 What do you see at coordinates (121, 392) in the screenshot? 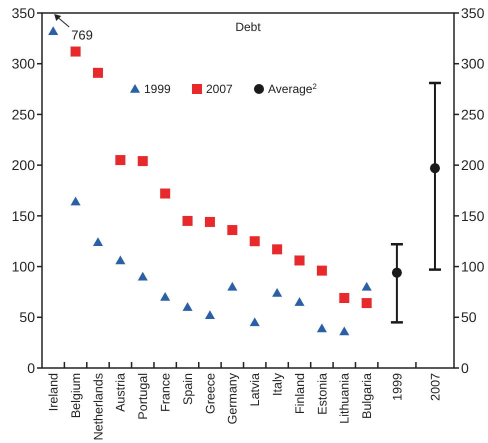
I see `x-tick-label: Austria` at bounding box center [121, 392].